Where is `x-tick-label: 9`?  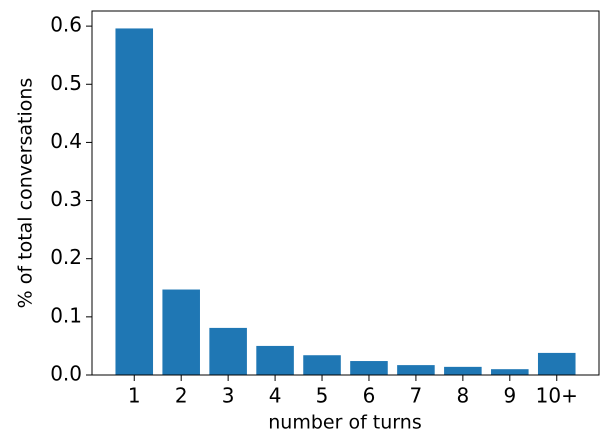 x-tick-label: 9 is located at coordinates (509, 396).